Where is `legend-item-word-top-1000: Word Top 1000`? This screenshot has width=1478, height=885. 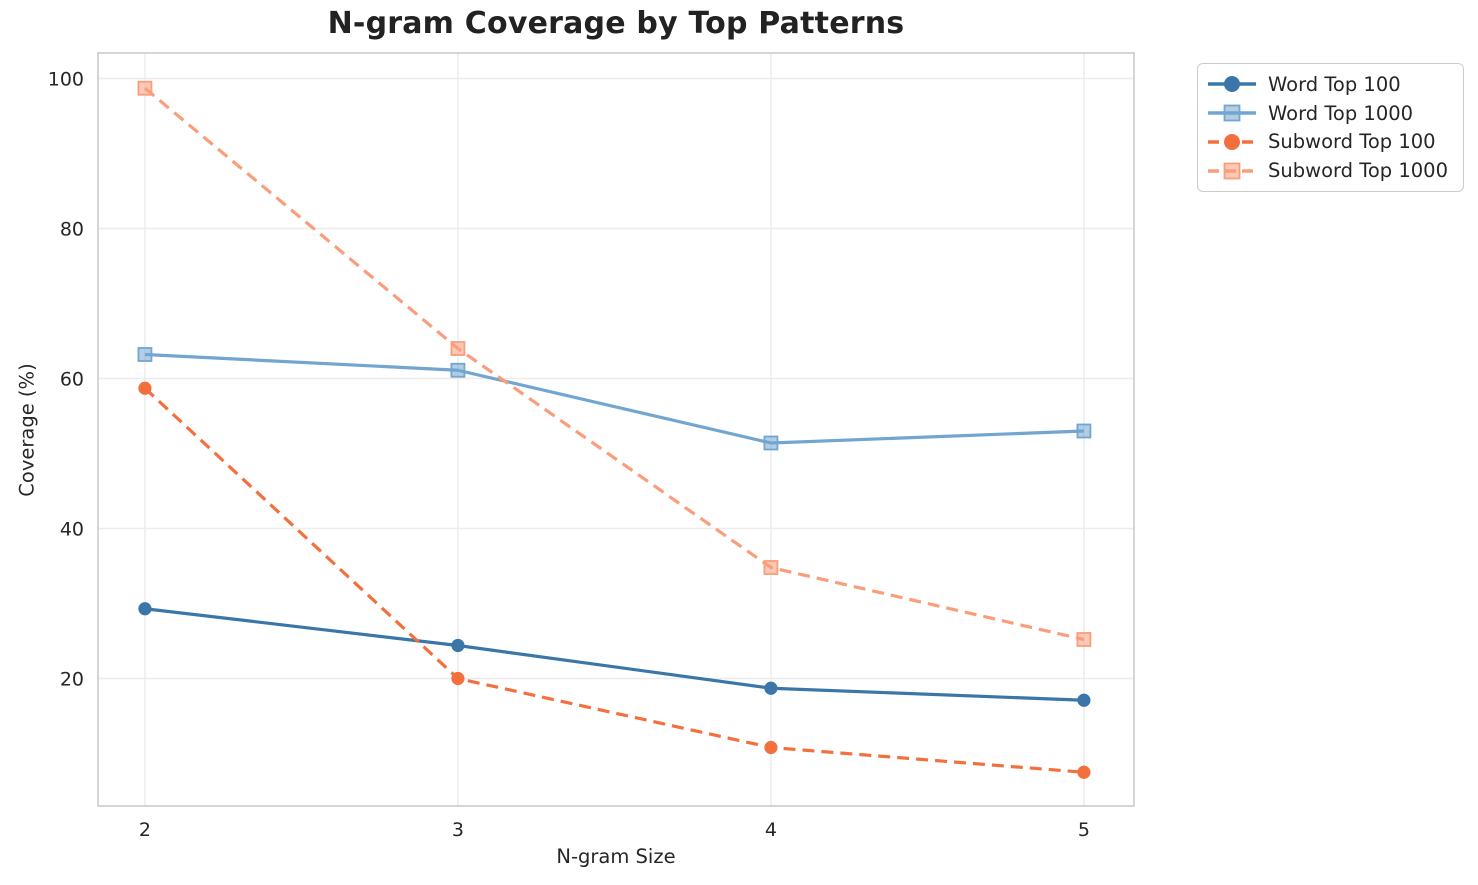
legend-item-word-top-1000: Word Top 1000 is located at coordinates (1330, 113).